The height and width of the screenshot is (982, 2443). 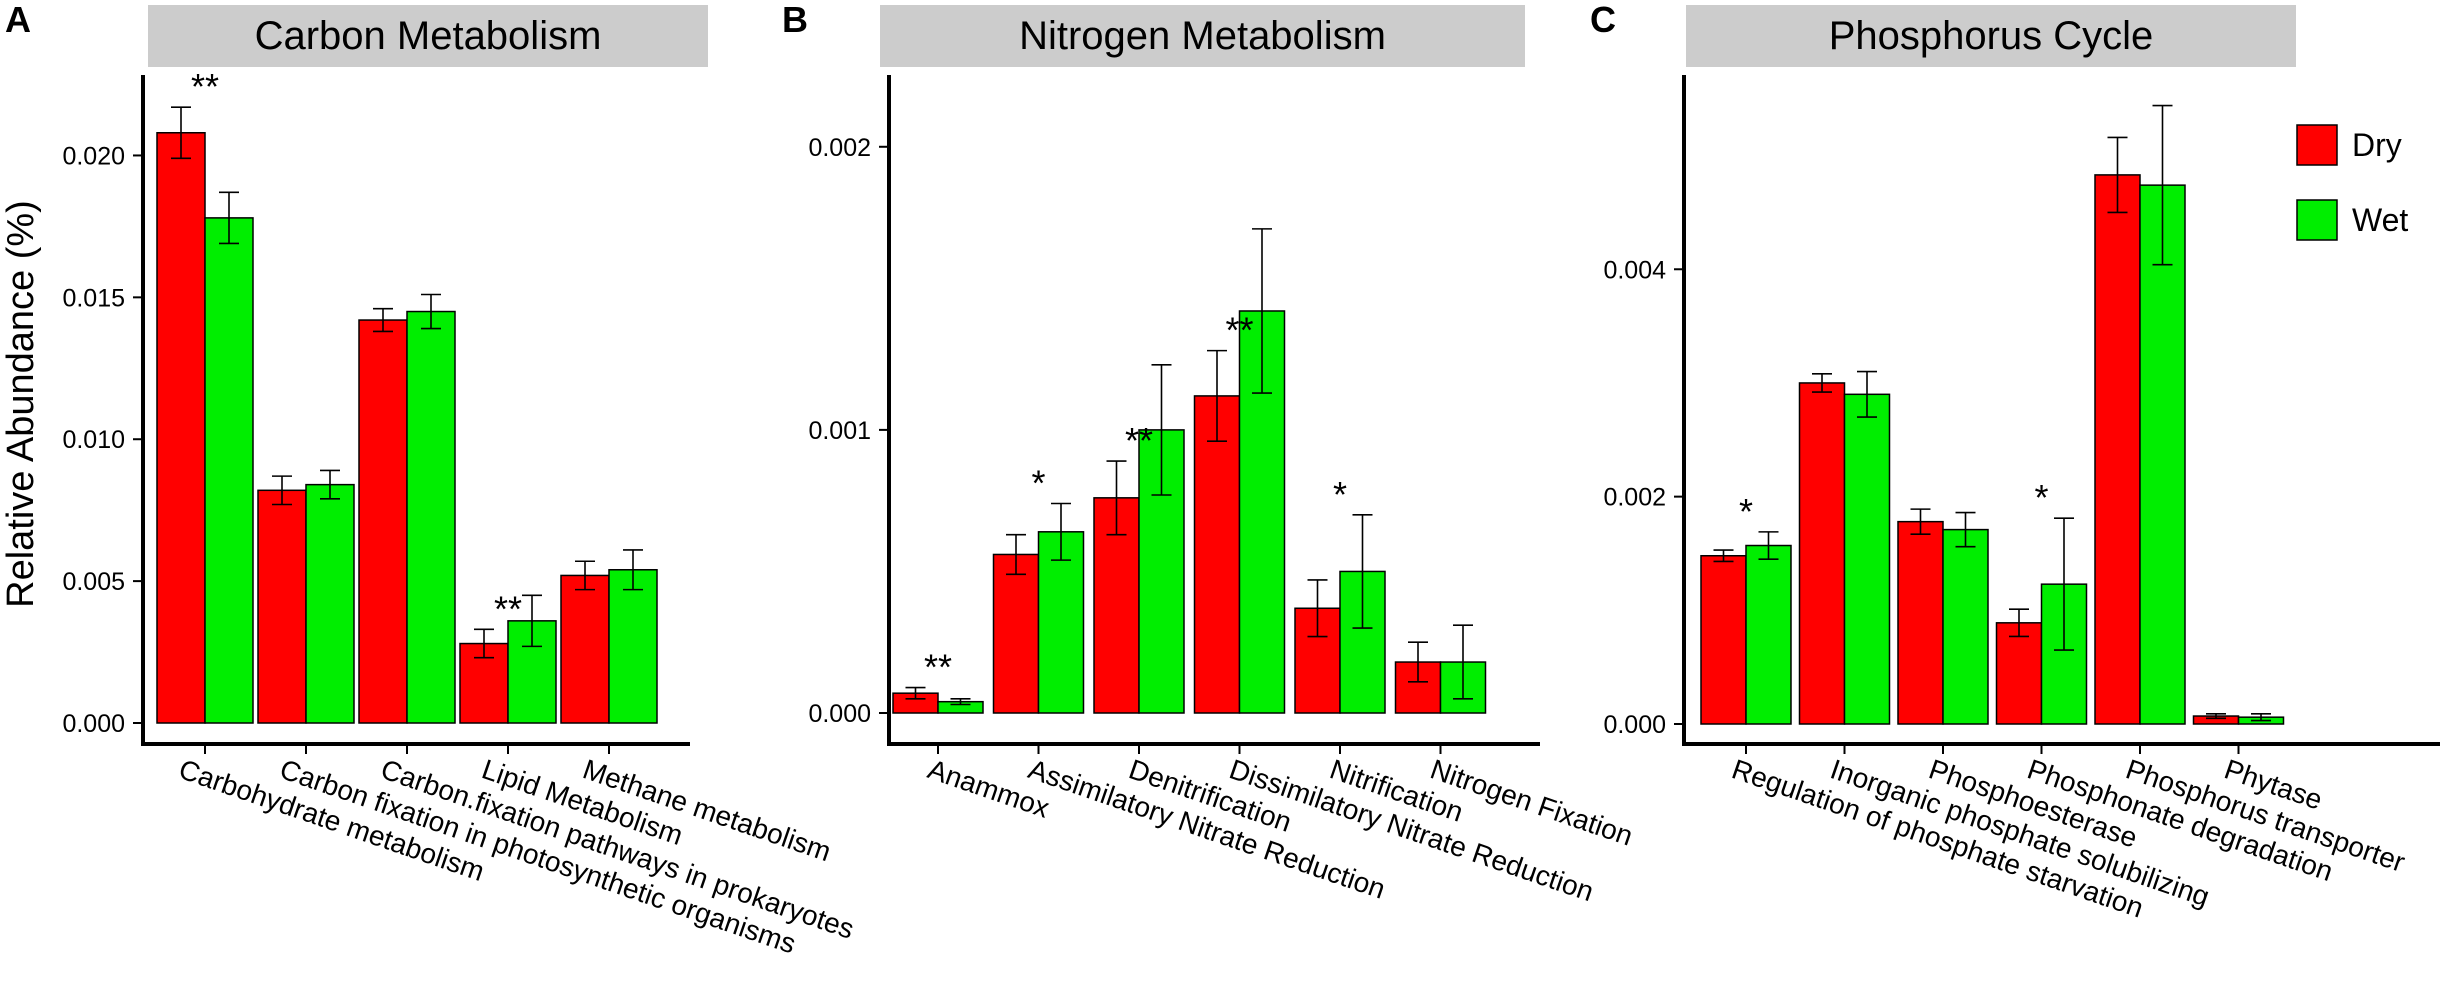 I want to click on panel-letter: B, so click(x=795, y=20).